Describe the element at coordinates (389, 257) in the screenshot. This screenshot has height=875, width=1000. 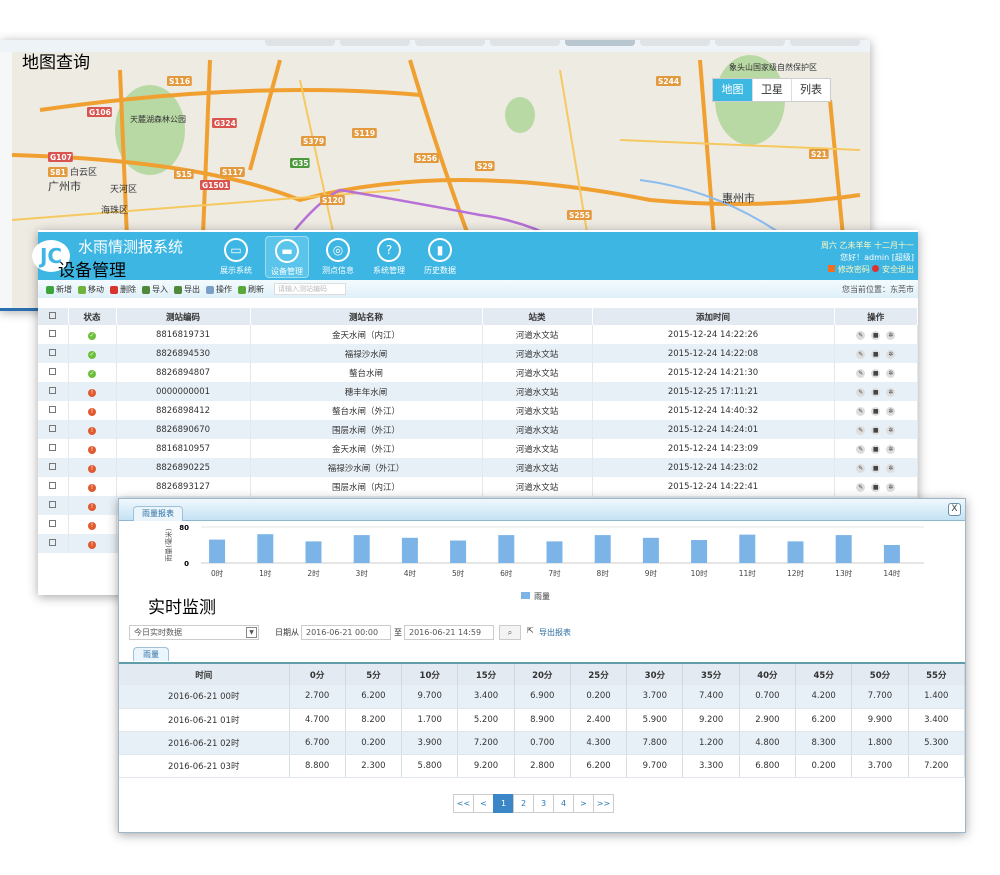
I see `nav-system-management: ? 系统管理` at that location.